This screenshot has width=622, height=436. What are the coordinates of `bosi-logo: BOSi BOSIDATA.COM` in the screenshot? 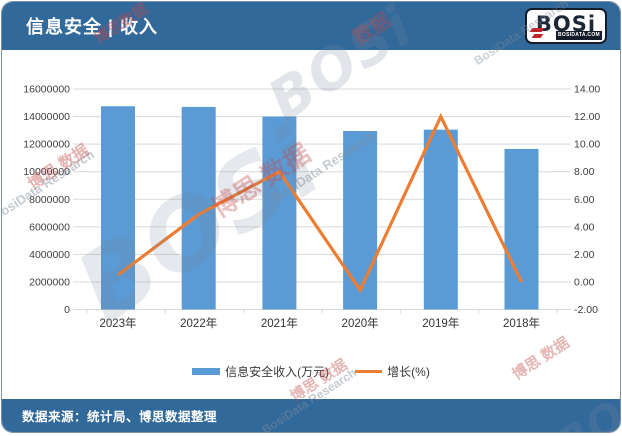 It's located at (566, 26).